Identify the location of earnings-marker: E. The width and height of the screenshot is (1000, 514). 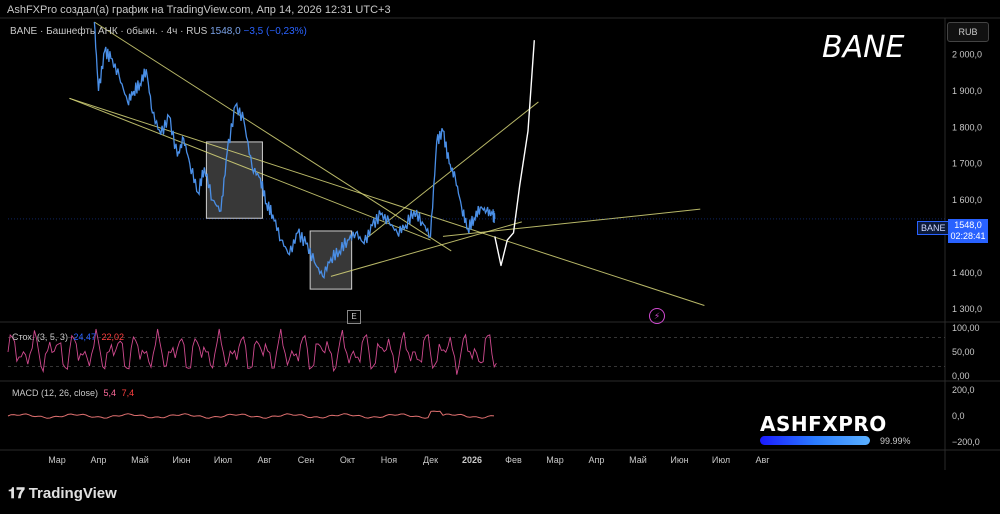
(354, 317).